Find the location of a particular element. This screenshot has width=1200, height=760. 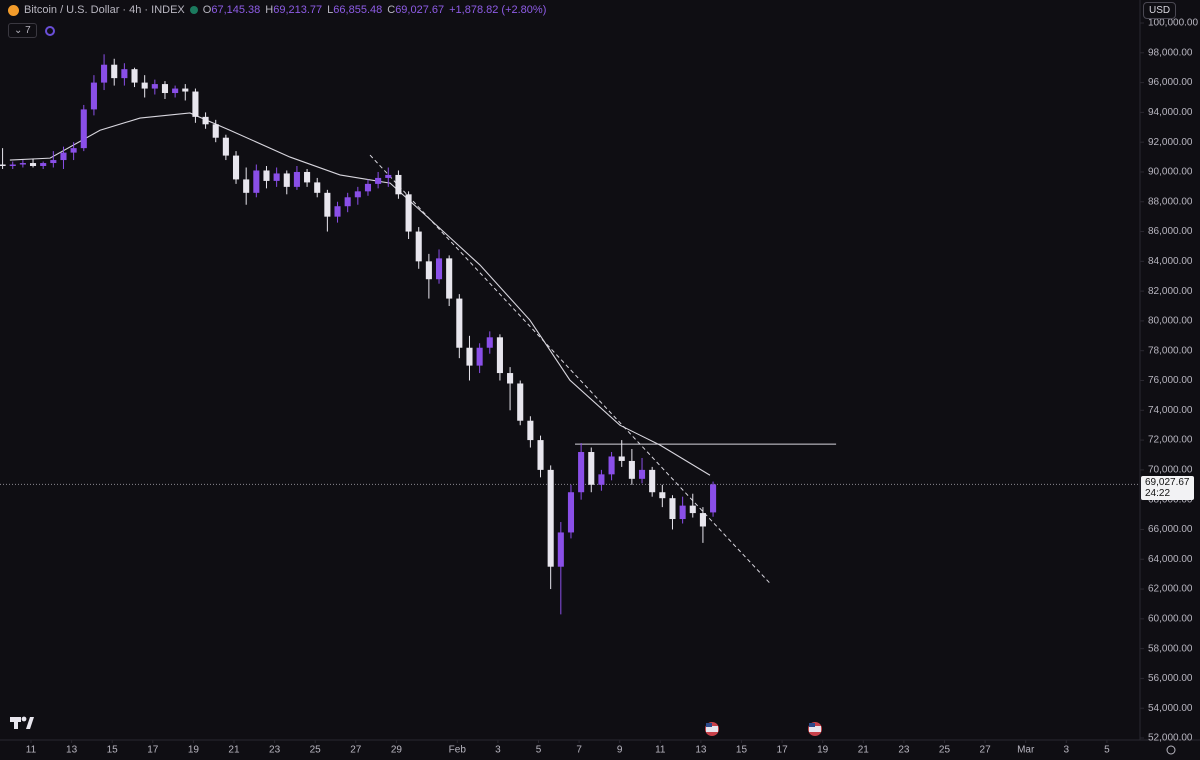

last-price-label: 69,027.67 24:22 is located at coordinates (1167, 488).